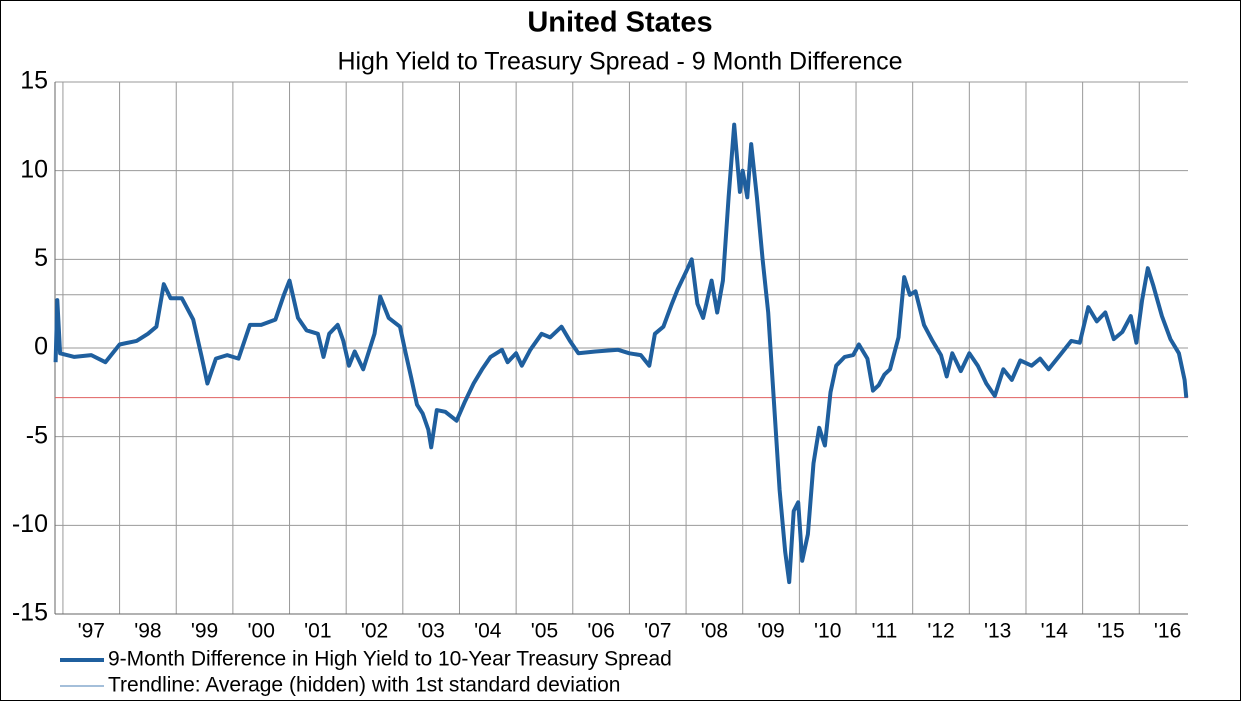 The width and height of the screenshot is (1241, 701). What do you see at coordinates (714, 631) in the screenshot?
I see `x-tick-label: '08` at bounding box center [714, 631].